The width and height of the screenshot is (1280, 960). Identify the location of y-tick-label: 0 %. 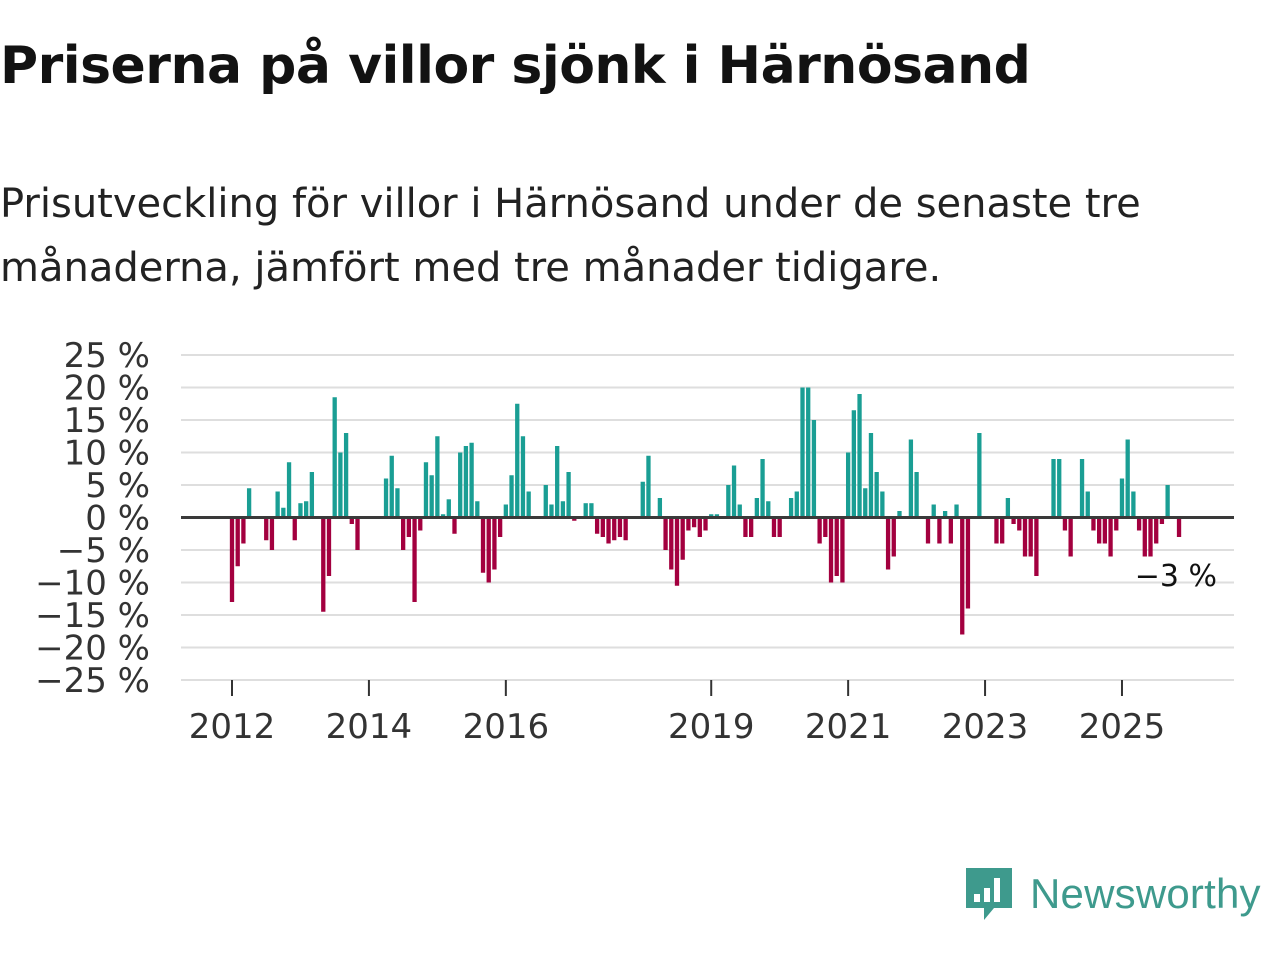
(117, 519).